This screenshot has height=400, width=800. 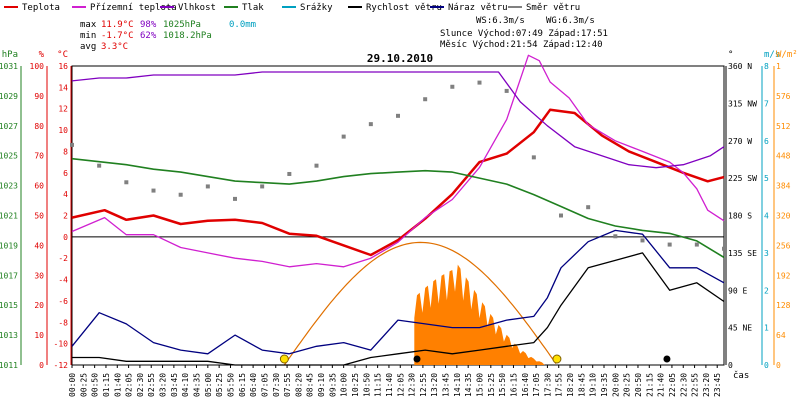 I want to click on solar-radiation-area, so click(x=479, y=314).